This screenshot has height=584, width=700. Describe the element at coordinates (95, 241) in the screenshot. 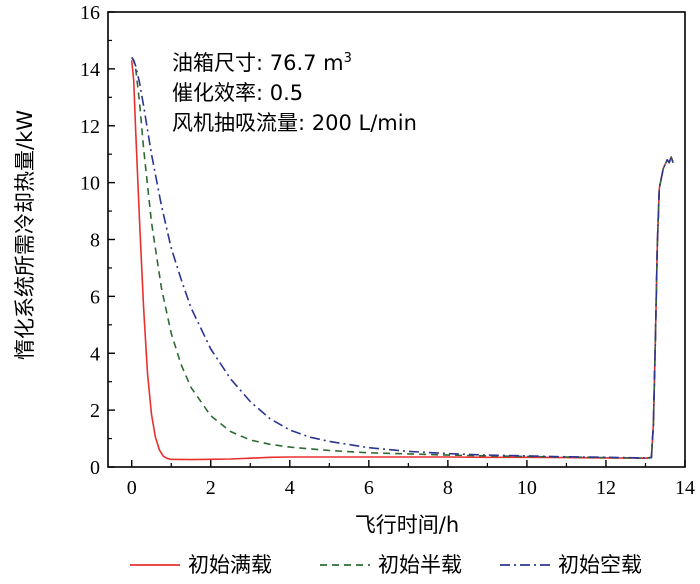

I see `y-tick-label: 8` at that location.